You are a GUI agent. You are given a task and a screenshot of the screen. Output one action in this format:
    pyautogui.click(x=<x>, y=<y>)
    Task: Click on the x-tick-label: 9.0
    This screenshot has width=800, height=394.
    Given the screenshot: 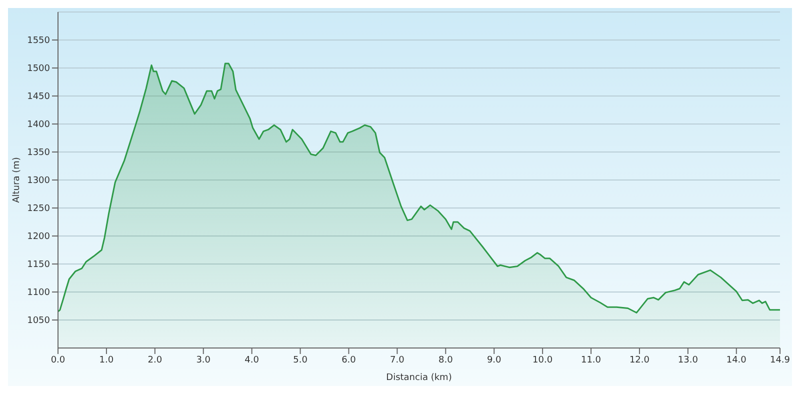 What is the action you would take?
    pyautogui.click(x=494, y=360)
    